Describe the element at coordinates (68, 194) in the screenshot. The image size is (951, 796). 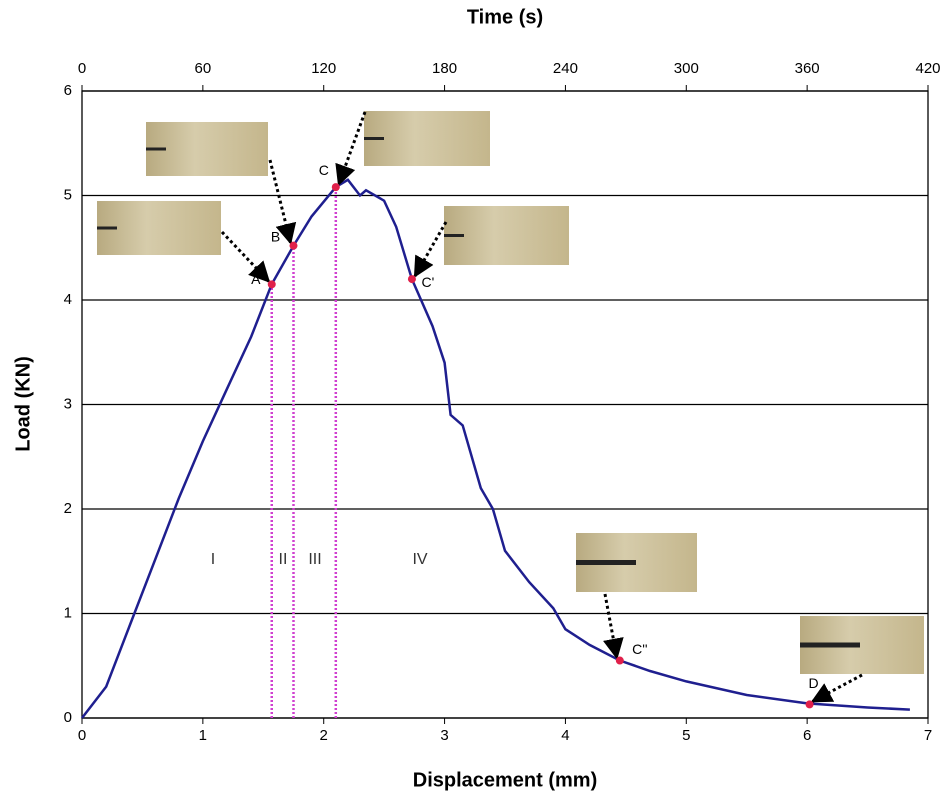
I see `y-tick-label: 5` at that location.